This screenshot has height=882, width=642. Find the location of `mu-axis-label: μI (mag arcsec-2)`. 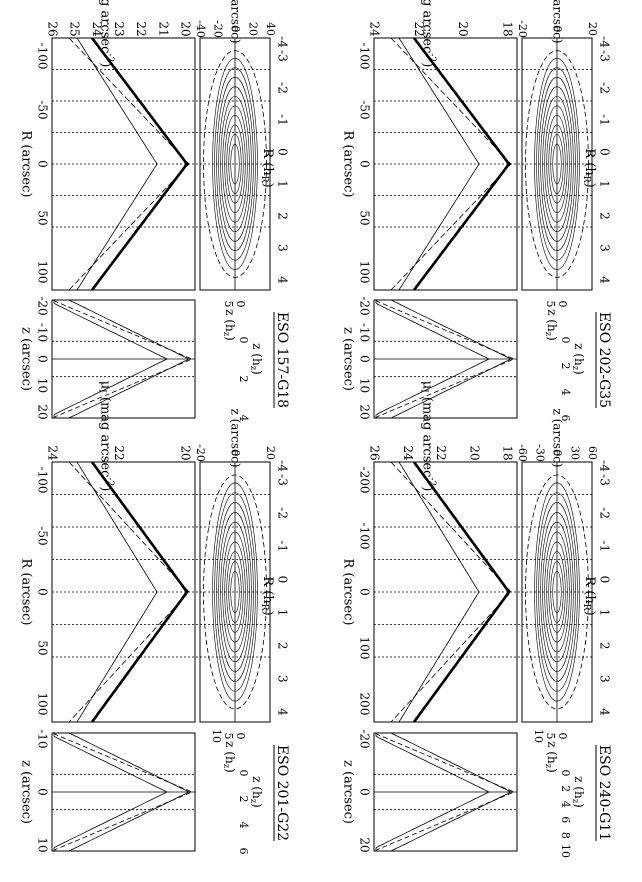

mu-axis-label: μI (mag arcsec-2) is located at coordinates (428, 33).